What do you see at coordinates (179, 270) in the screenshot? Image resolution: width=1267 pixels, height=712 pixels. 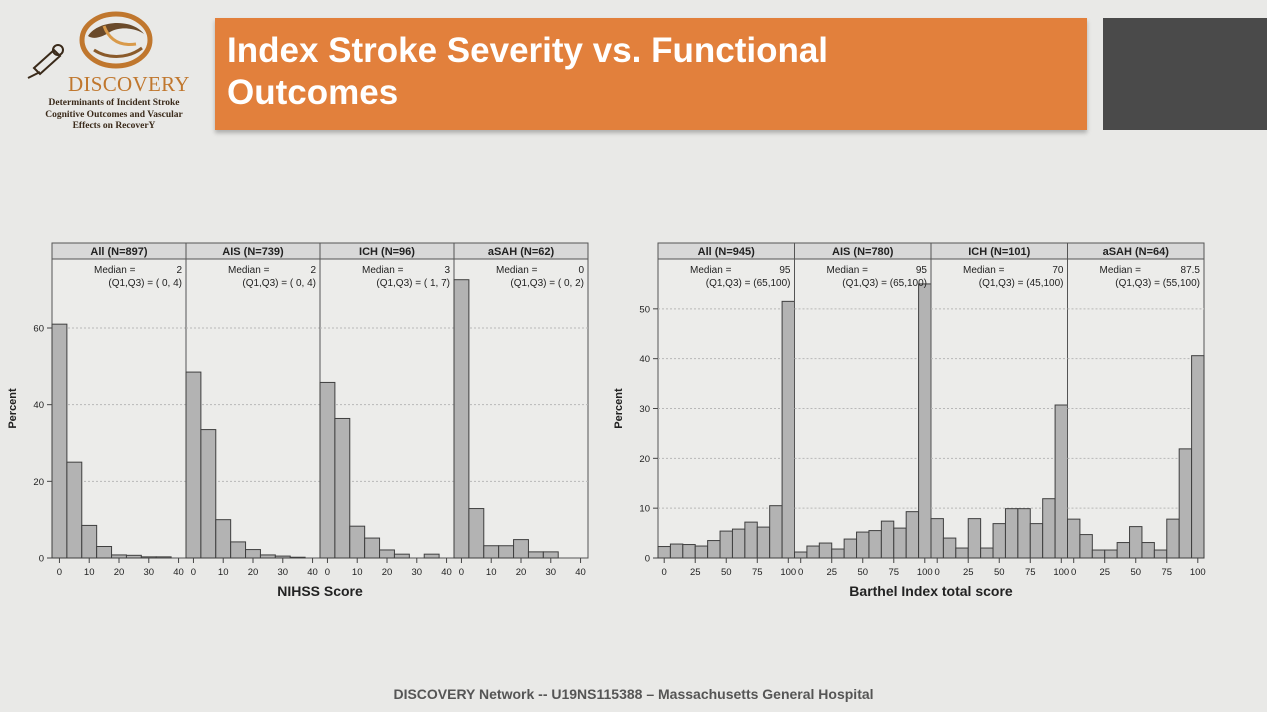 I see `median-value: 2` at bounding box center [179, 270].